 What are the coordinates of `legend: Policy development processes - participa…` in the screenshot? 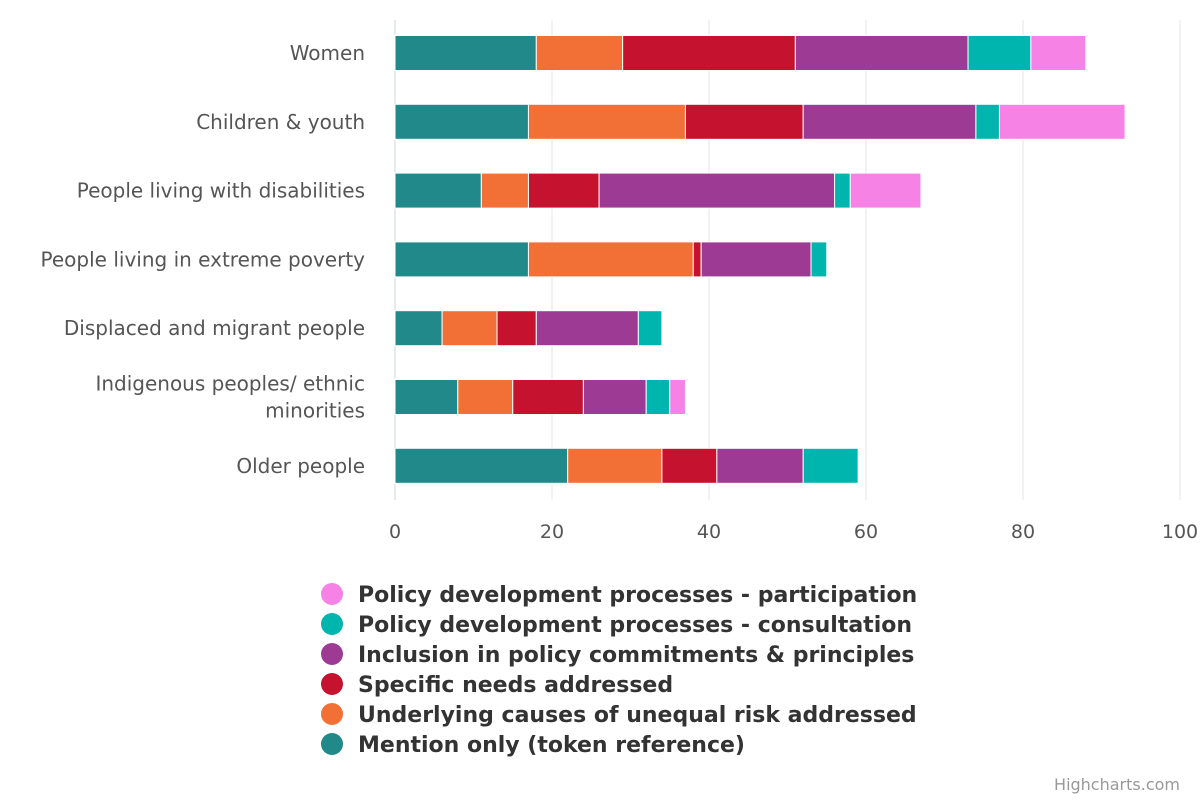 It's located at (619, 670).